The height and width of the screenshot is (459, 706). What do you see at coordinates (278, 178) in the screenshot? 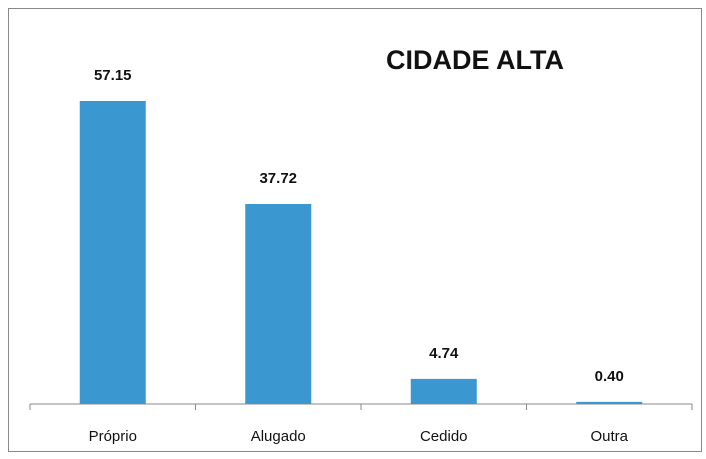
I see `value-label: 37.72` at bounding box center [278, 178].